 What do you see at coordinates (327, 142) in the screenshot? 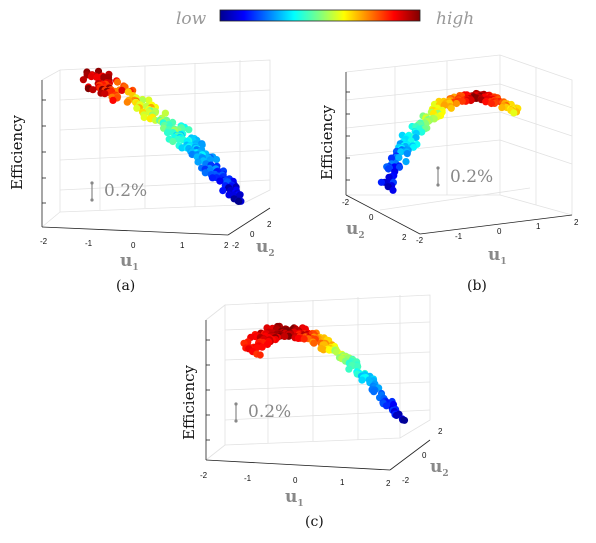
I see `panel-b-ylabel: Efficiency` at bounding box center [327, 142].